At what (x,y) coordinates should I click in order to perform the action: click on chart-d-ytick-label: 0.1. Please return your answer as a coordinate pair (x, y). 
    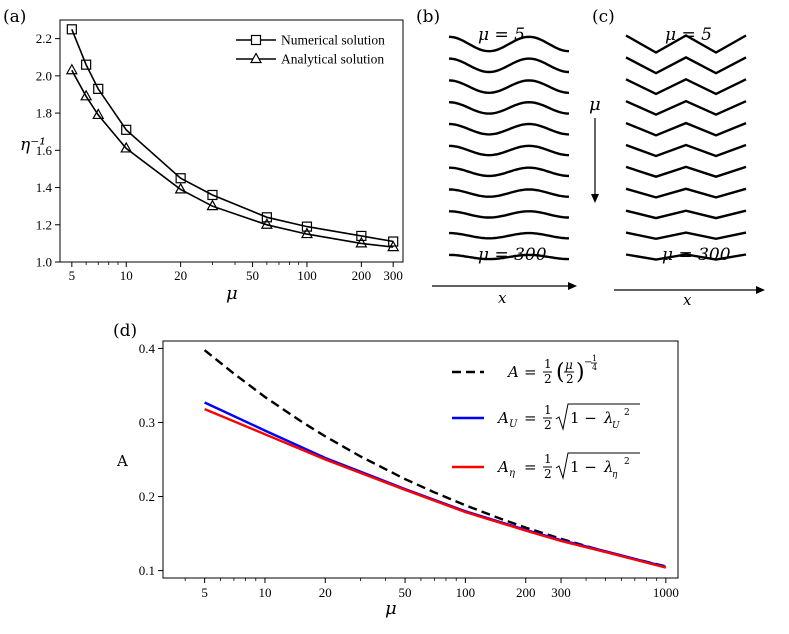
    Looking at the image, I should click on (147, 570).